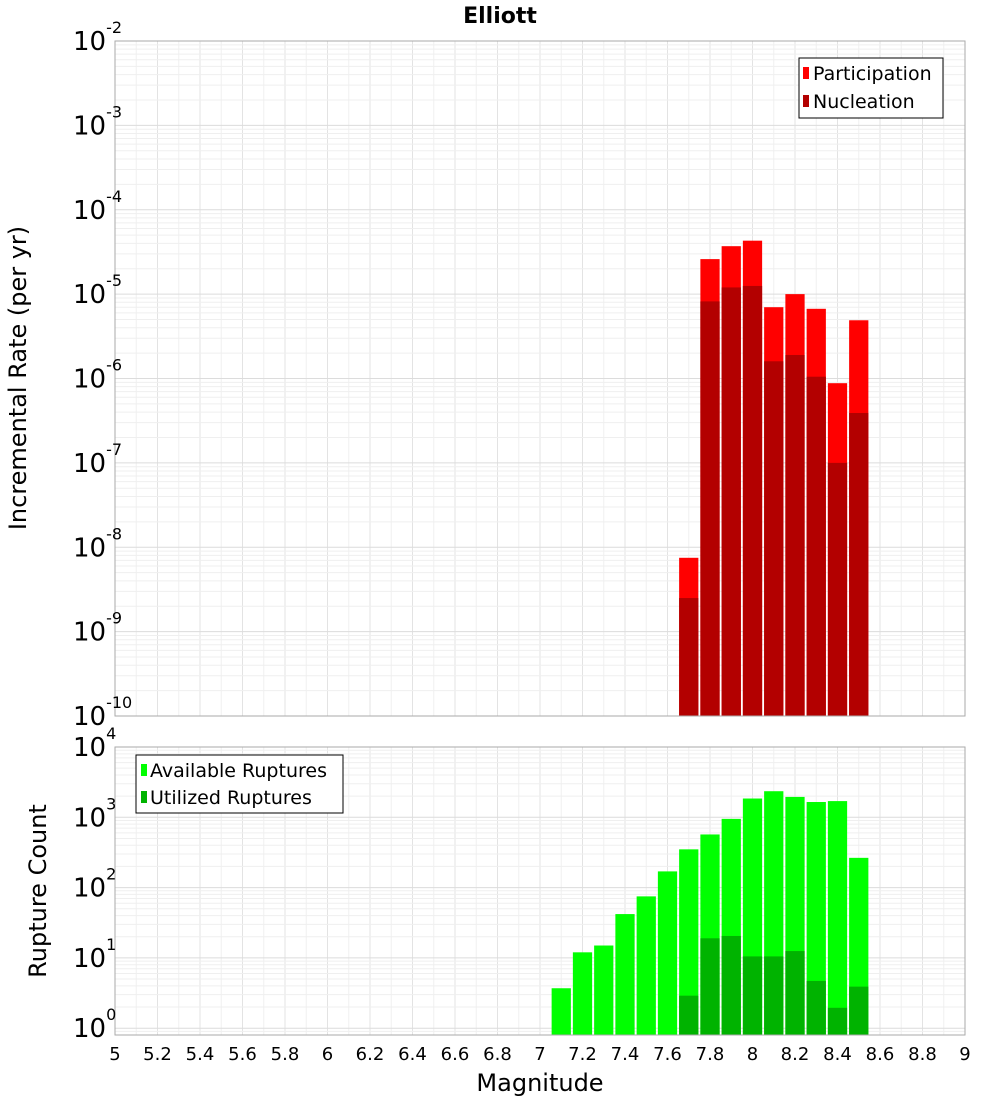 This screenshot has width=1000, height=1100. I want to click on bottom-y-tick-label: 10⁰, so click(94, 1024).